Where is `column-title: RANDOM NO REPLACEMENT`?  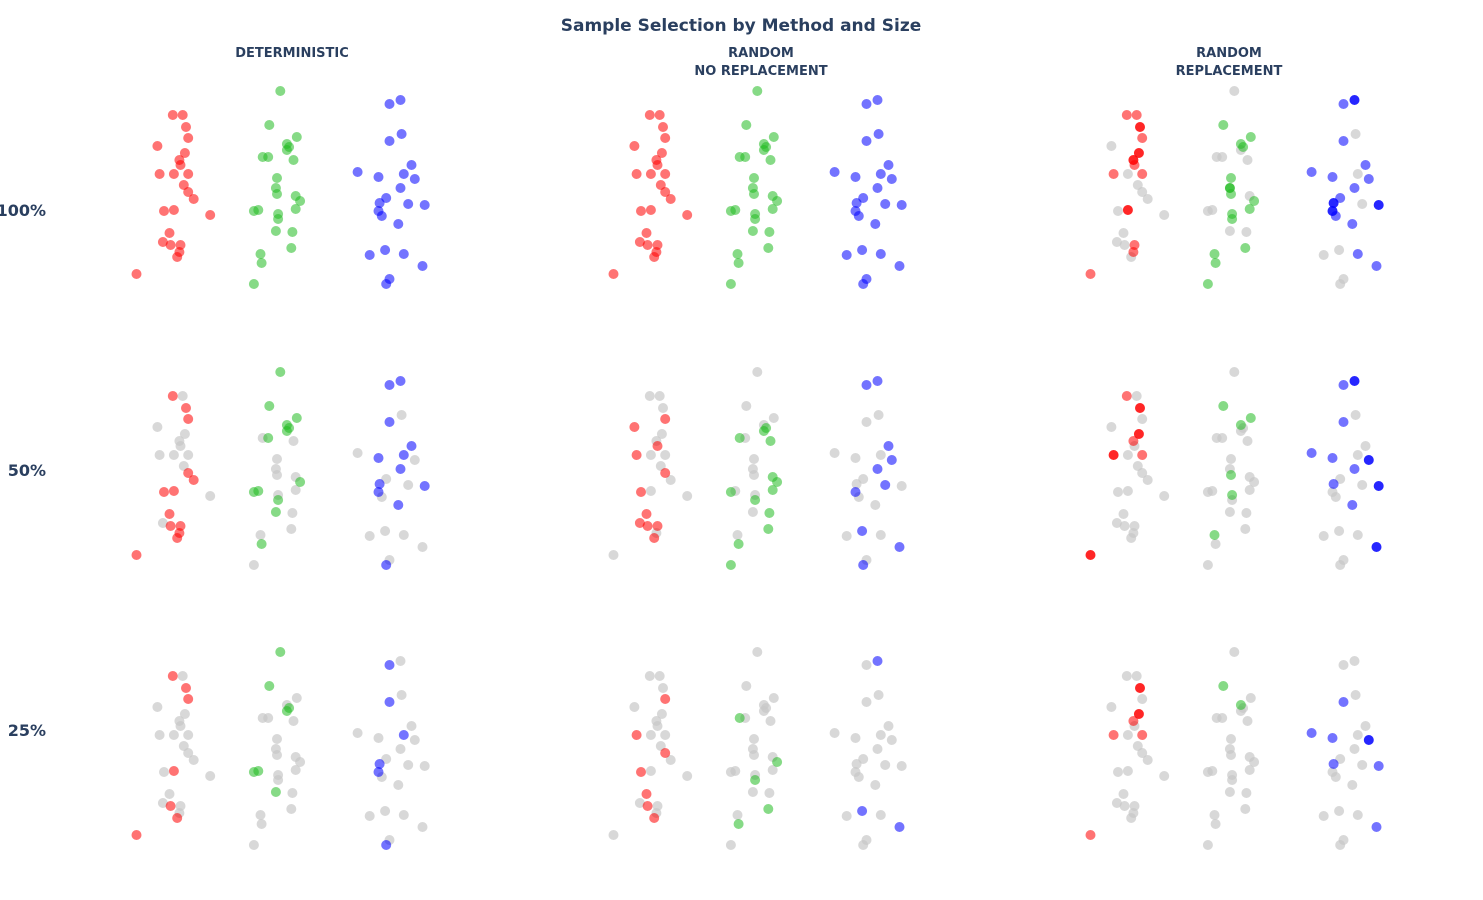 column-title: RANDOM NO REPLACEMENT is located at coordinates (760, 62).